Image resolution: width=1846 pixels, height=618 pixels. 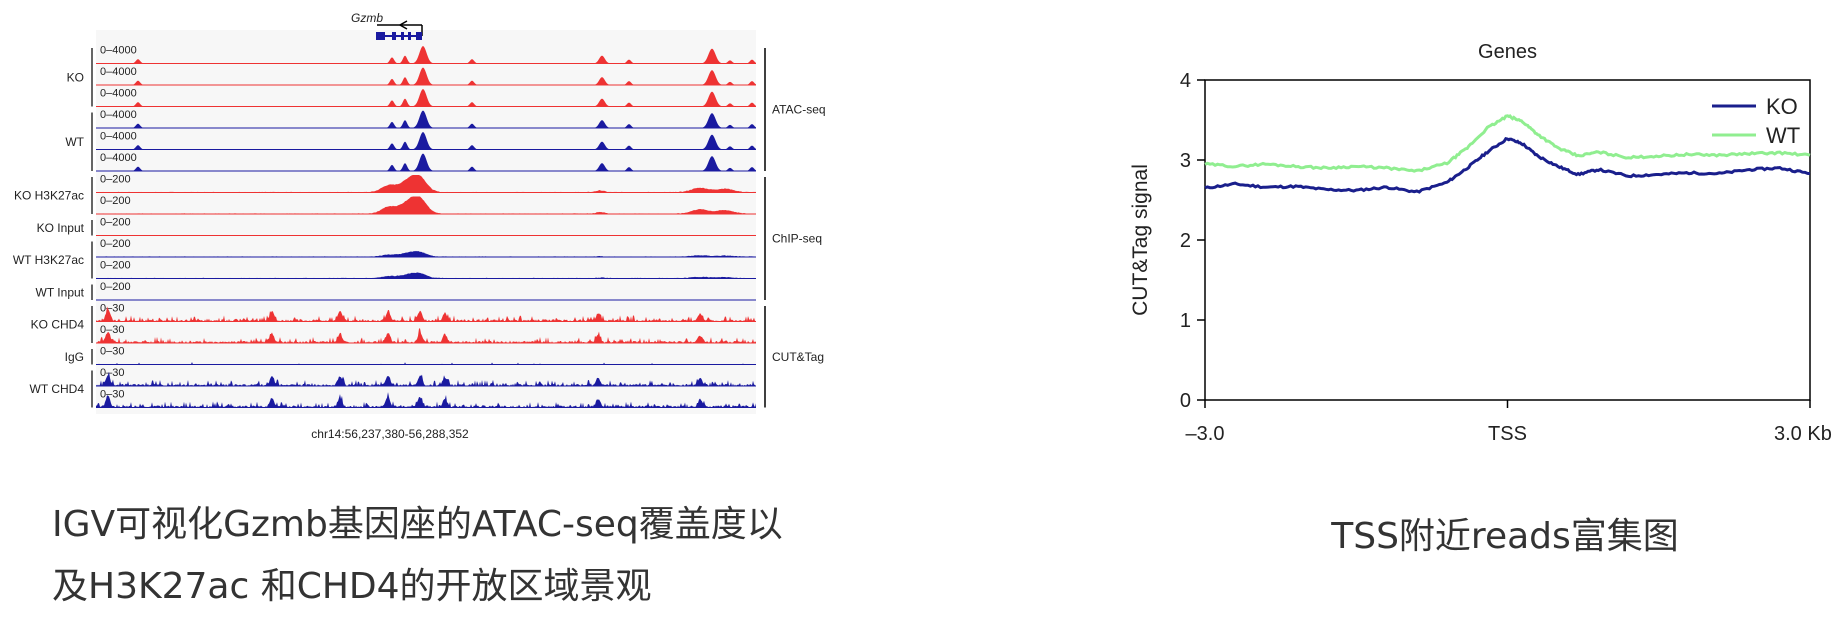 What do you see at coordinates (75, 77) in the screenshot?
I see `group-label: KO` at bounding box center [75, 77].